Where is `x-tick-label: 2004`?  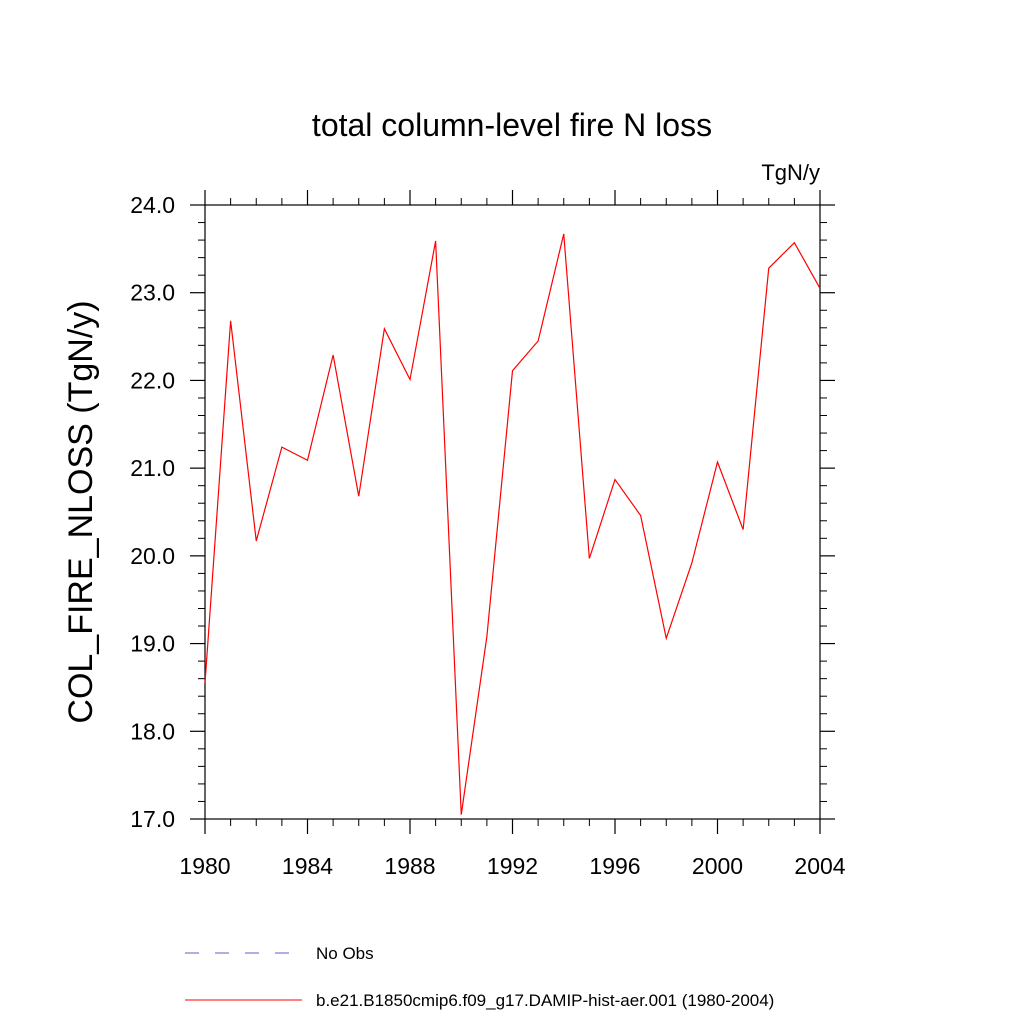 x-tick-label: 2004 is located at coordinates (819, 866).